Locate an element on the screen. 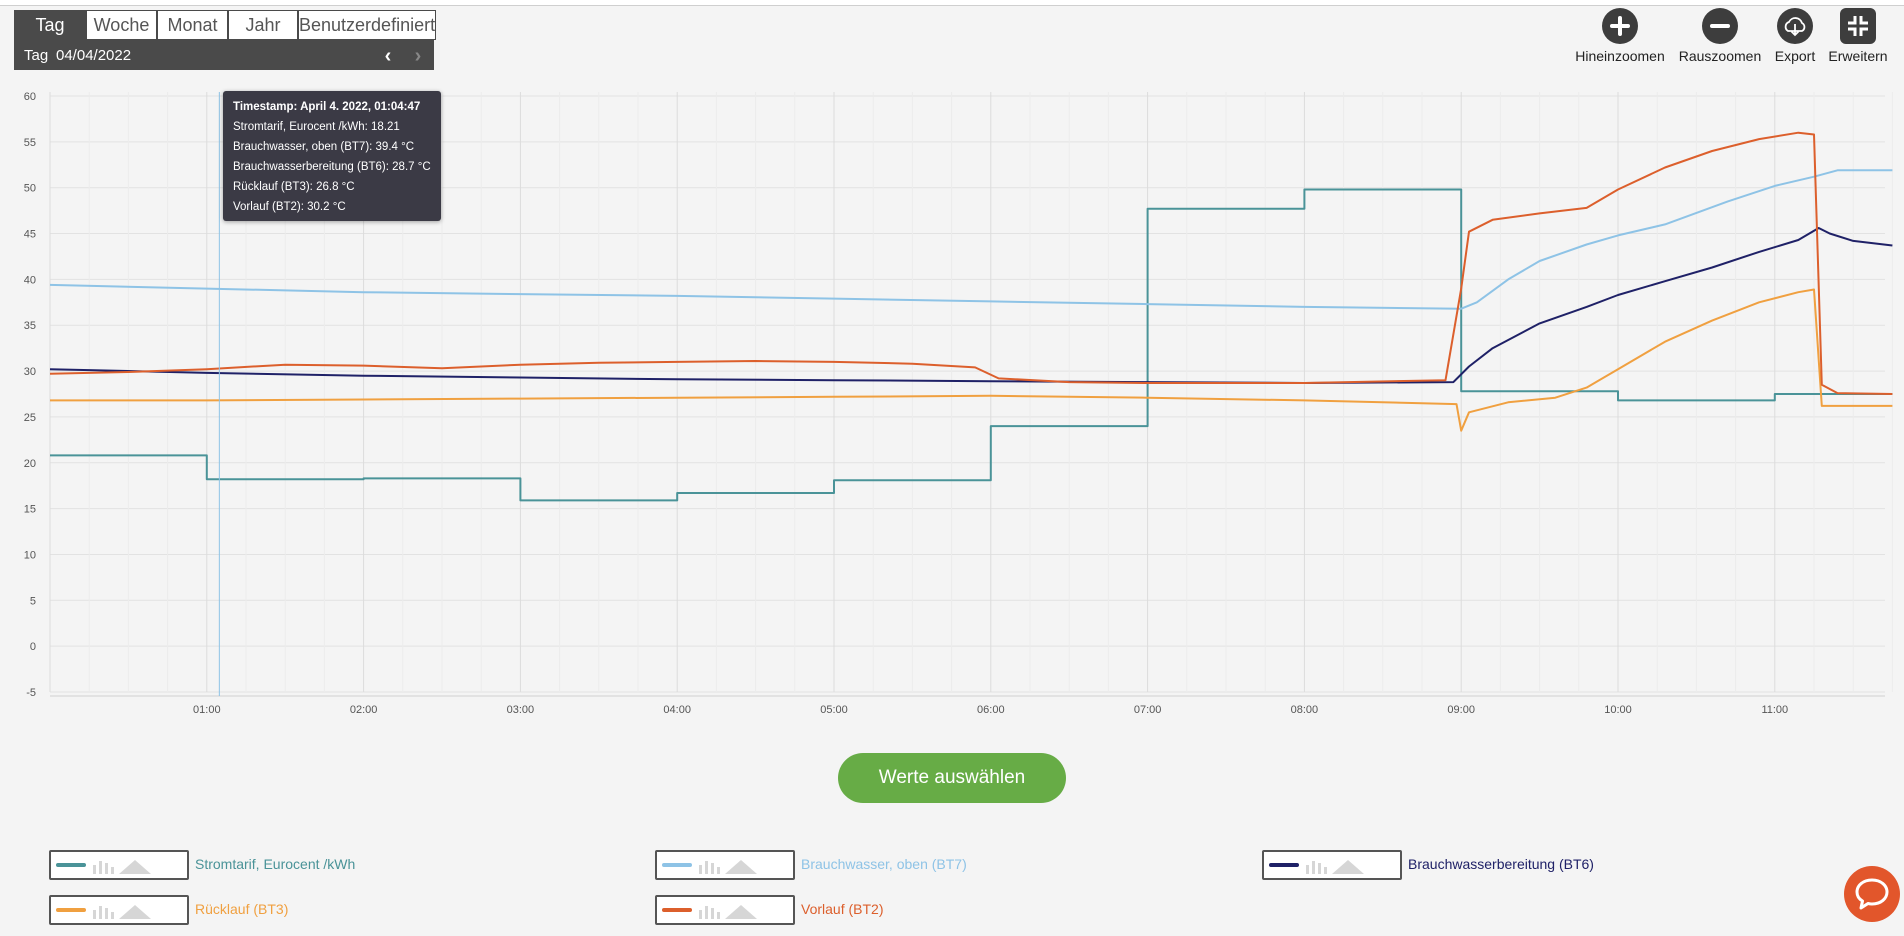 The height and width of the screenshot is (936, 1904). cloud-download-icon is located at coordinates (1795, 26).